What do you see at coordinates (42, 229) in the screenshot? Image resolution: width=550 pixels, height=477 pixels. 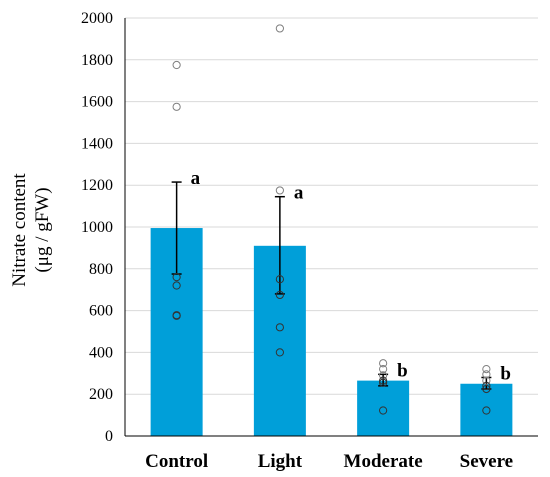 I see `y-axis-title-line-2: (μg / gFW)` at bounding box center [42, 229].